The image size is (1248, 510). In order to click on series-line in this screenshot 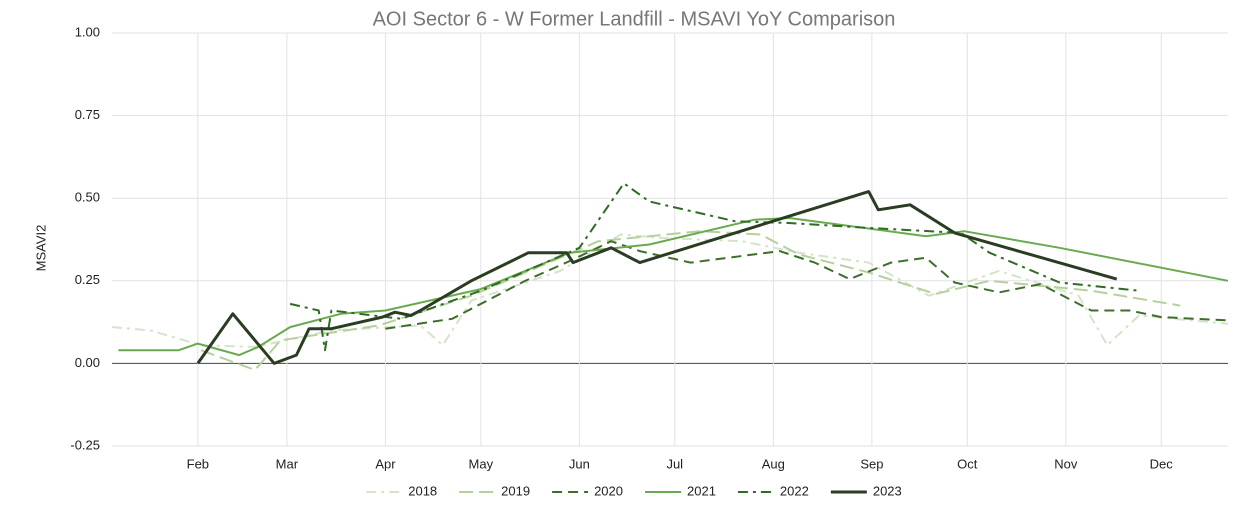, I will do `click(807, 285)`.